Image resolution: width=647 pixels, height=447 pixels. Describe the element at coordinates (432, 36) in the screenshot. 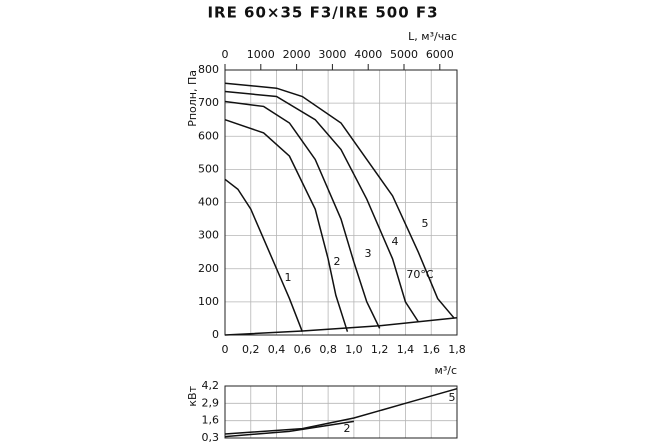

I see `x2-axis-label: L, м³/час` at that location.